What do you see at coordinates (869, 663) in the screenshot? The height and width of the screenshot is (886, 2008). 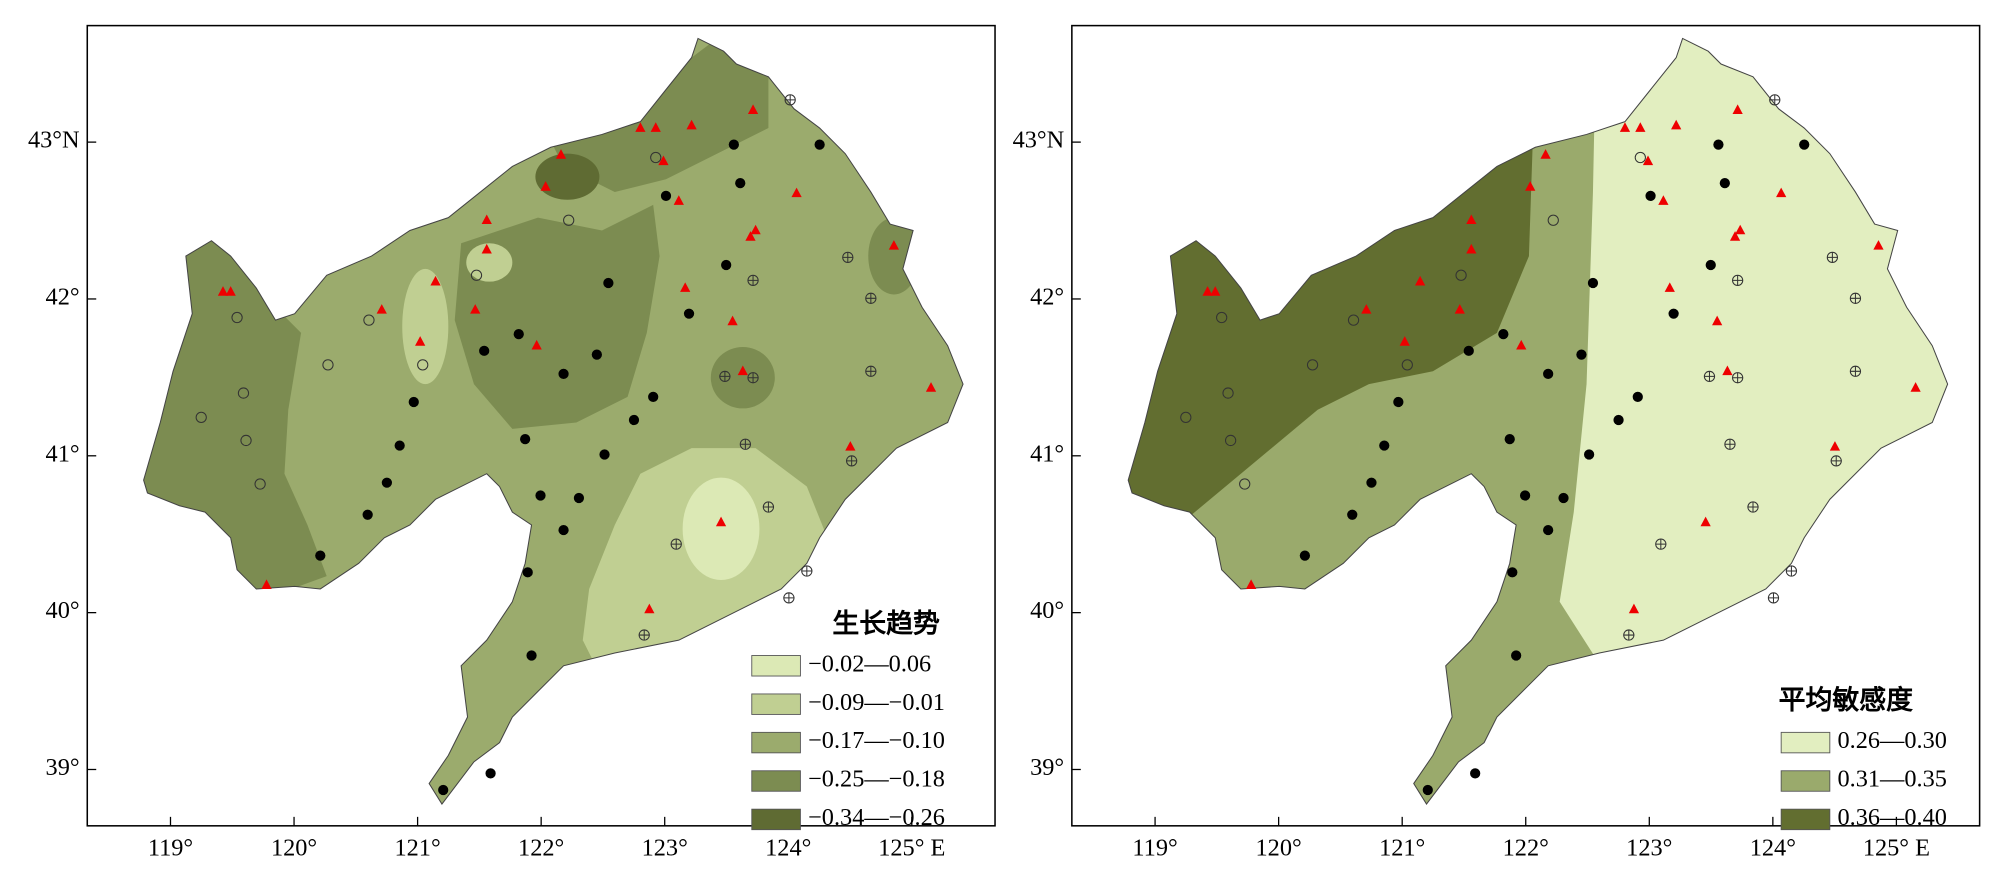 I see `legend-label: −0.02—0.06` at bounding box center [869, 663].